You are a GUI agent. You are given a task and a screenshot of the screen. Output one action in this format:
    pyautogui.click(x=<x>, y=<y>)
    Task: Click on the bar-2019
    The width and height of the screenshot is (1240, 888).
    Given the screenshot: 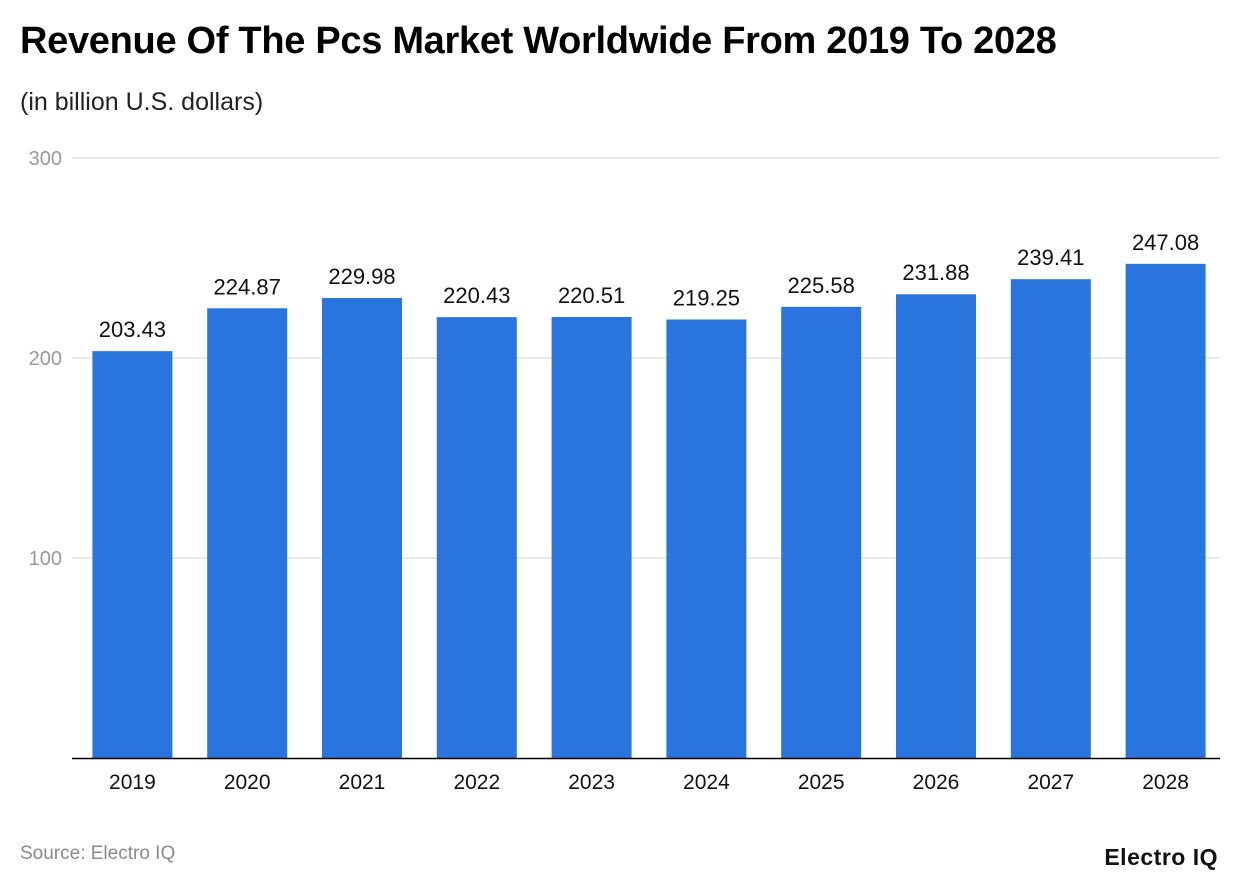 What is the action you would take?
    pyautogui.click(x=132, y=554)
    